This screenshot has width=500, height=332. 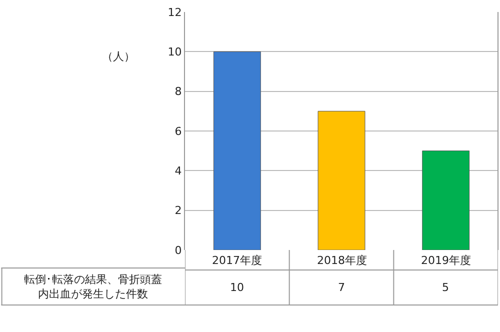 What do you see at coordinates (178, 211) in the screenshot?
I see `y-tick-label: 2` at bounding box center [178, 211].